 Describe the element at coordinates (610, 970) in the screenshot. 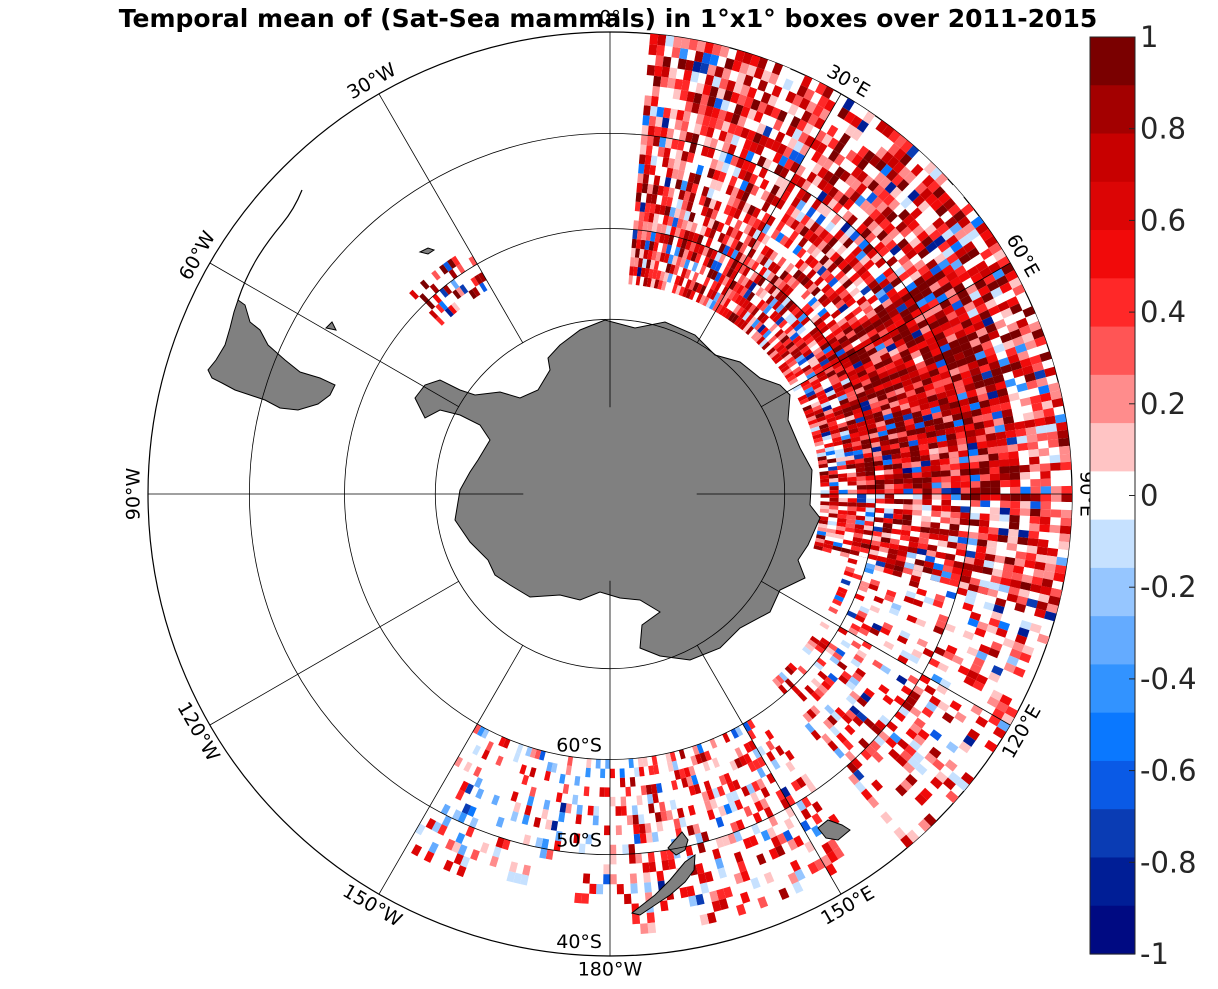

I see `longitude-label: 180°W` at that location.